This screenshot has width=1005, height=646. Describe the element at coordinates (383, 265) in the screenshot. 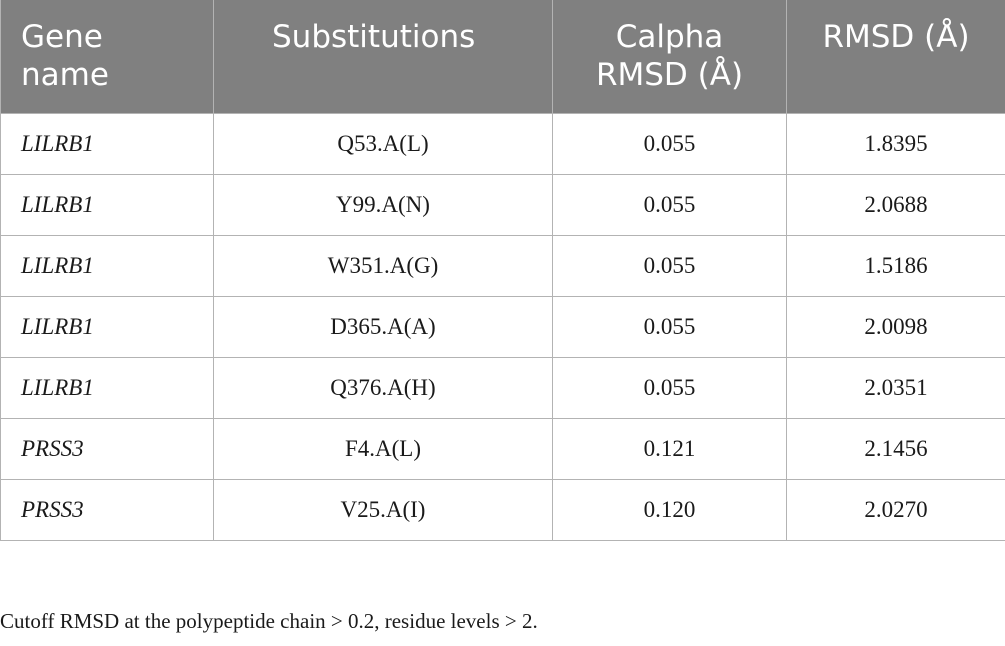

I see `cell-substitution: W351.A(G)` at that location.